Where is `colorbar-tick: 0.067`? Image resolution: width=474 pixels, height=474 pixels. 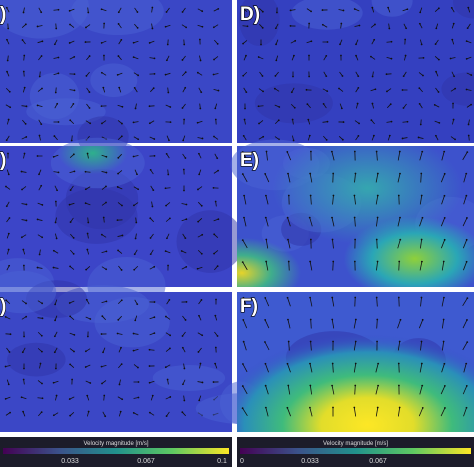 colorbar-tick: 0.067 is located at coordinates (146, 461).